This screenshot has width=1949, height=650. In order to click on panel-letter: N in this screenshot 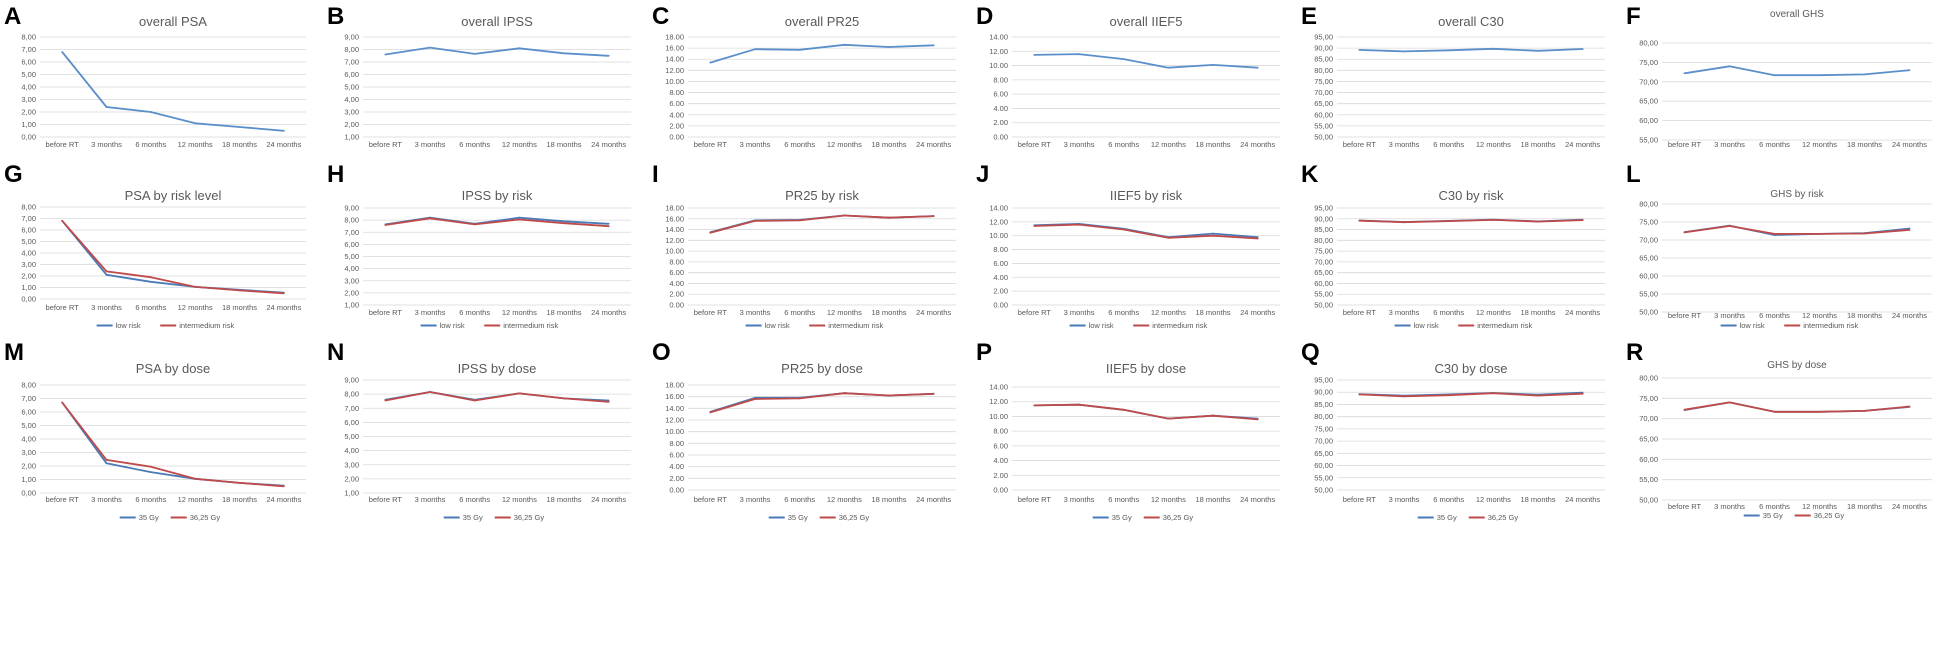, I will do `click(335, 352)`.